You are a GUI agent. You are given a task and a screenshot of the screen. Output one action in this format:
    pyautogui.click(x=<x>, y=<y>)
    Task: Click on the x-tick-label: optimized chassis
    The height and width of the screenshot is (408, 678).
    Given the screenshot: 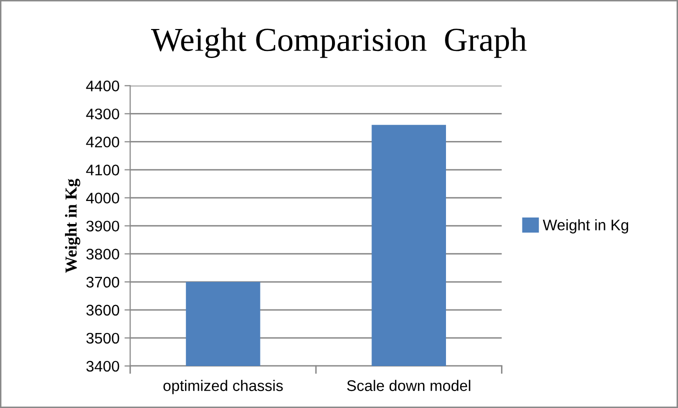 What is the action you would take?
    pyautogui.click(x=223, y=387)
    